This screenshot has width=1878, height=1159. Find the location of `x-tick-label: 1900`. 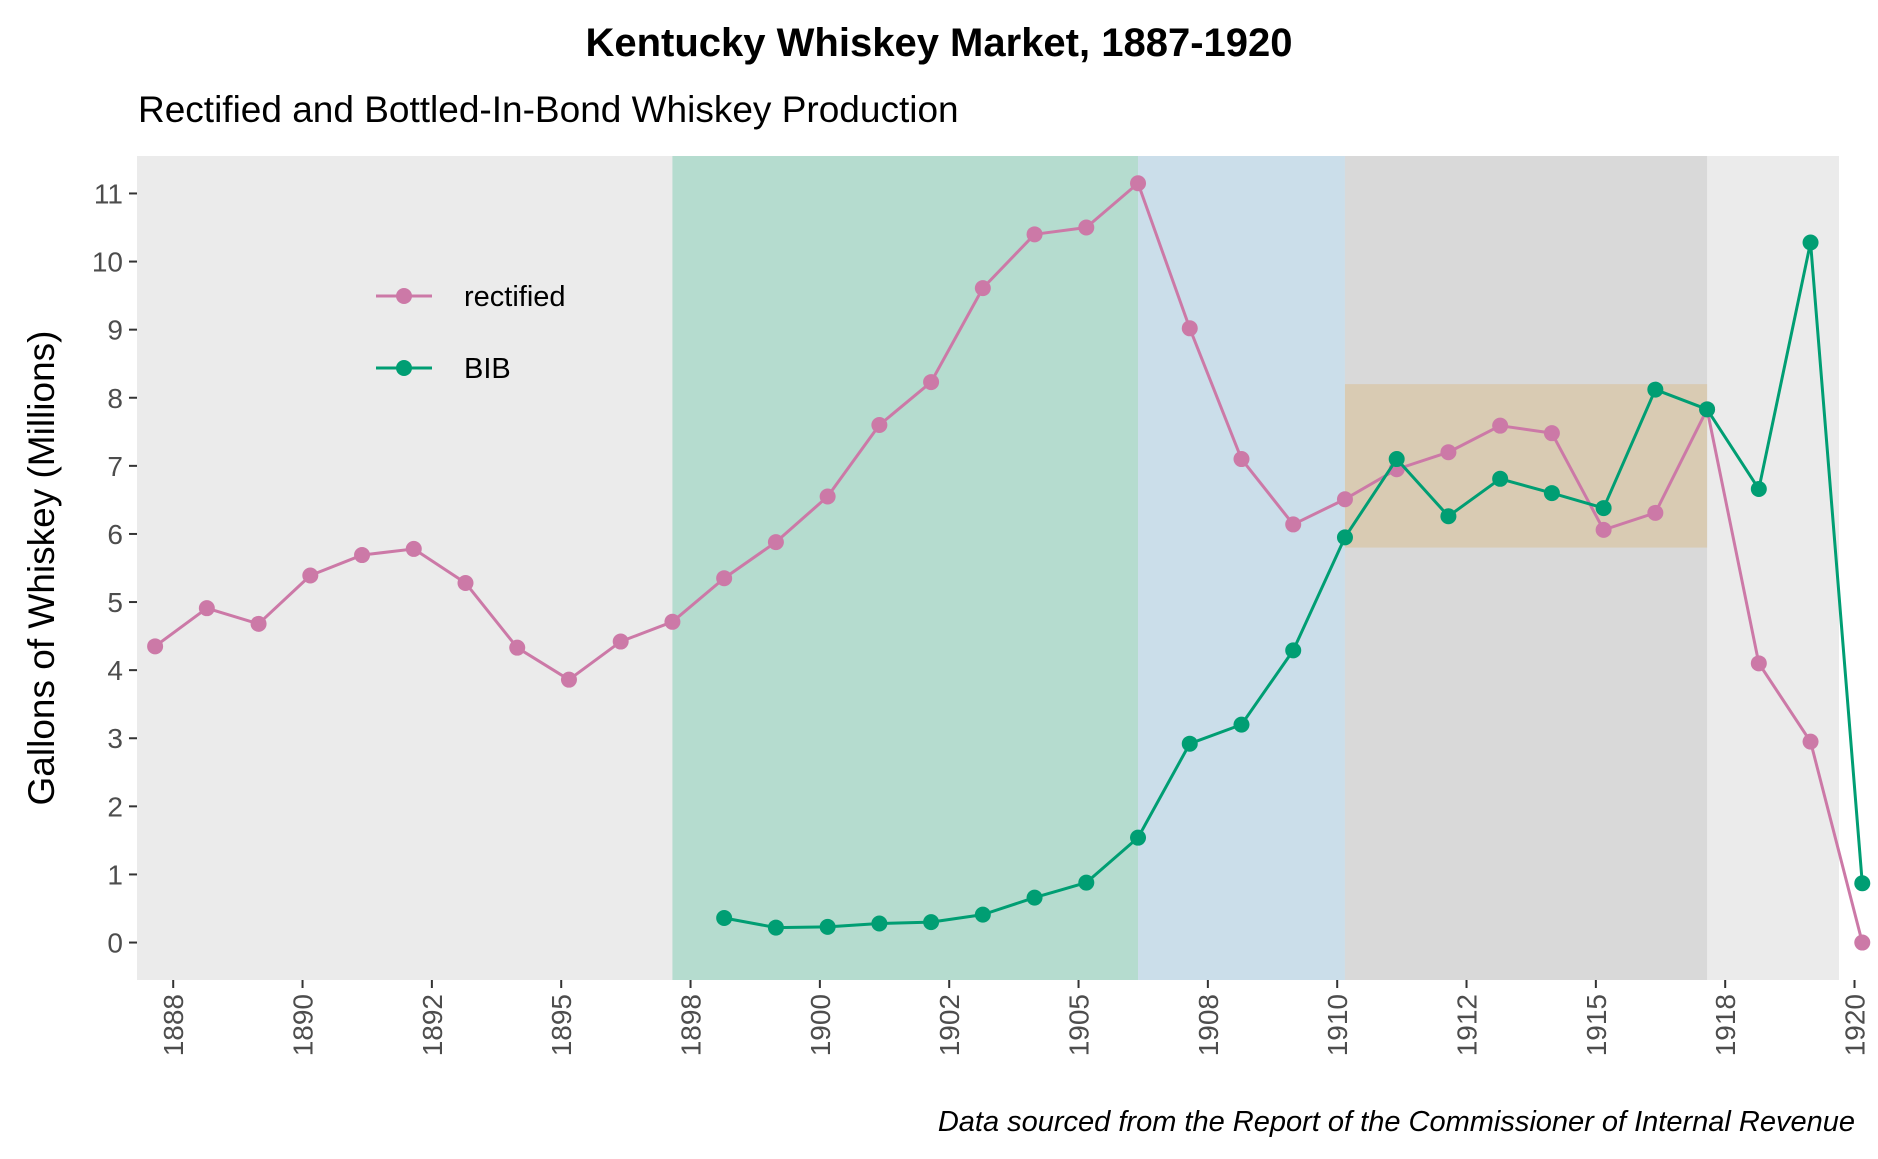

x-tick-label: 1900 is located at coordinates (820, 1025).